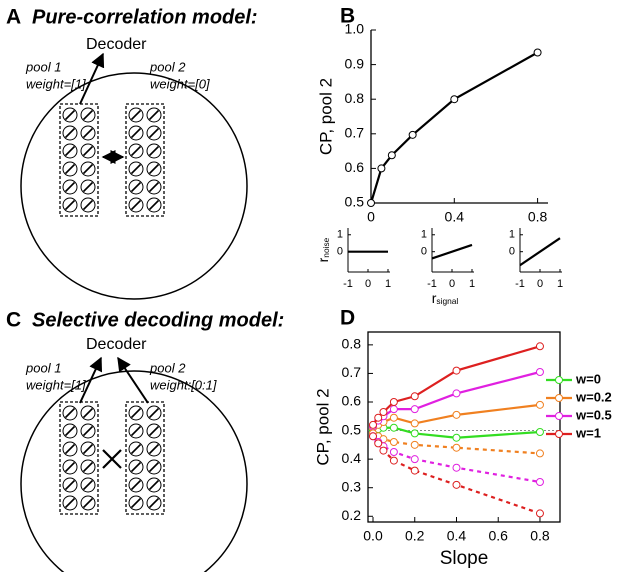 The width and height of the screenshot is (617, 572). What do you see at coordinates (593, 414) in the screenshot?
I see `legend-label: w=0.5` at bounding box center [593, 414].